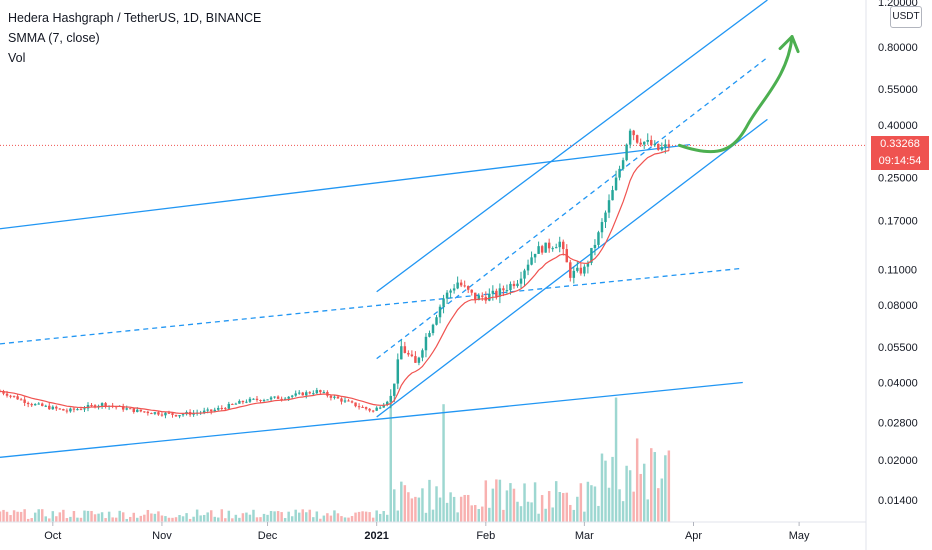 The height and width of the screenshot is (550, 932). What do you see at coordinates (898, 461) in the screenshot?
I see `price-tick-label: 0.02000` at bounding box center [898, 461].